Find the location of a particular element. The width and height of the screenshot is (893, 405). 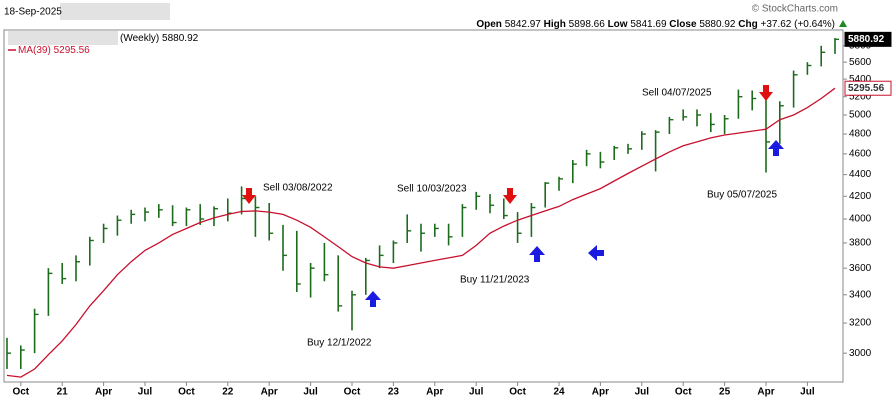

x-tick-label: 23 is located at coordinates (394, 392).